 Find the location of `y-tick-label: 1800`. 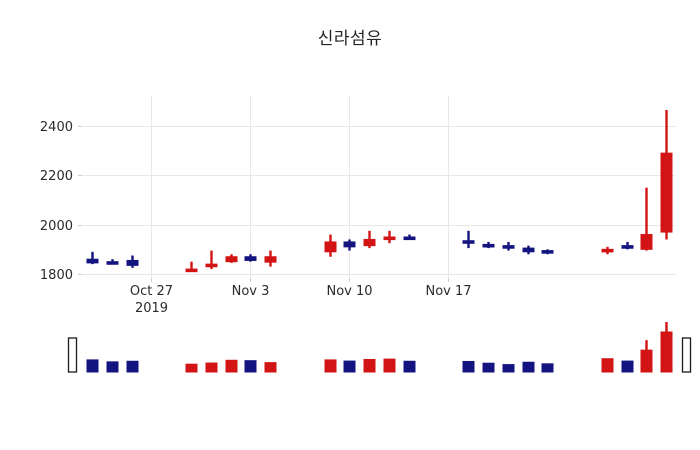

y-tick-label: 1800 is located at coordinates (56, 275).